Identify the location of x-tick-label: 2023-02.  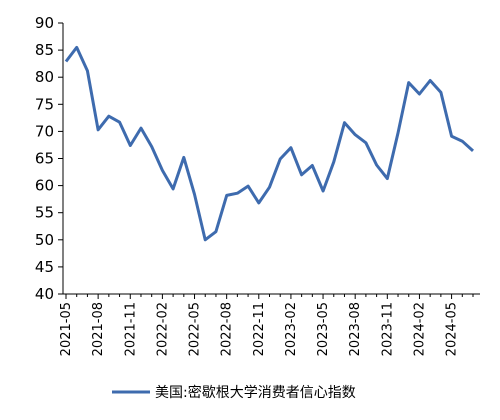
(291, 329).